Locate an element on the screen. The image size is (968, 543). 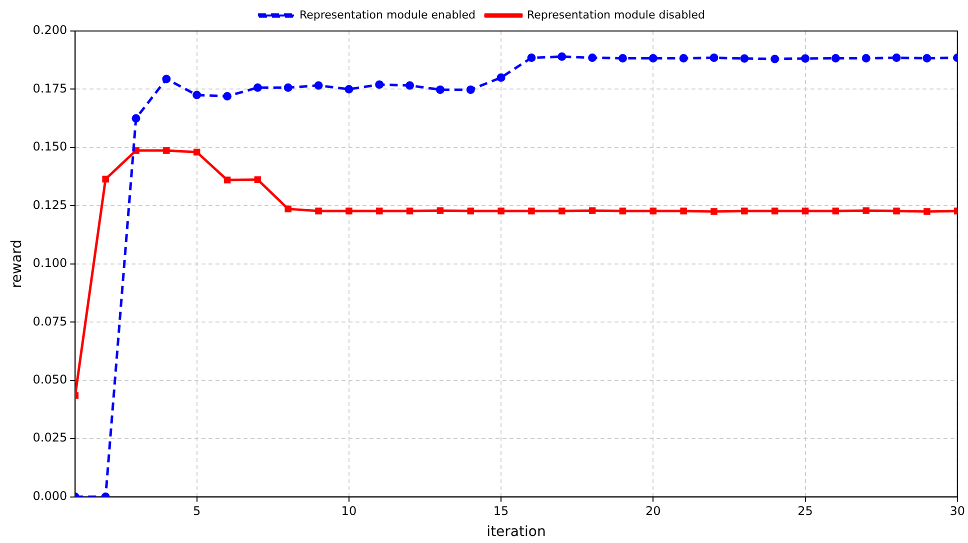
y-tick-label: 0.050 is located at coordinates (50, 379).